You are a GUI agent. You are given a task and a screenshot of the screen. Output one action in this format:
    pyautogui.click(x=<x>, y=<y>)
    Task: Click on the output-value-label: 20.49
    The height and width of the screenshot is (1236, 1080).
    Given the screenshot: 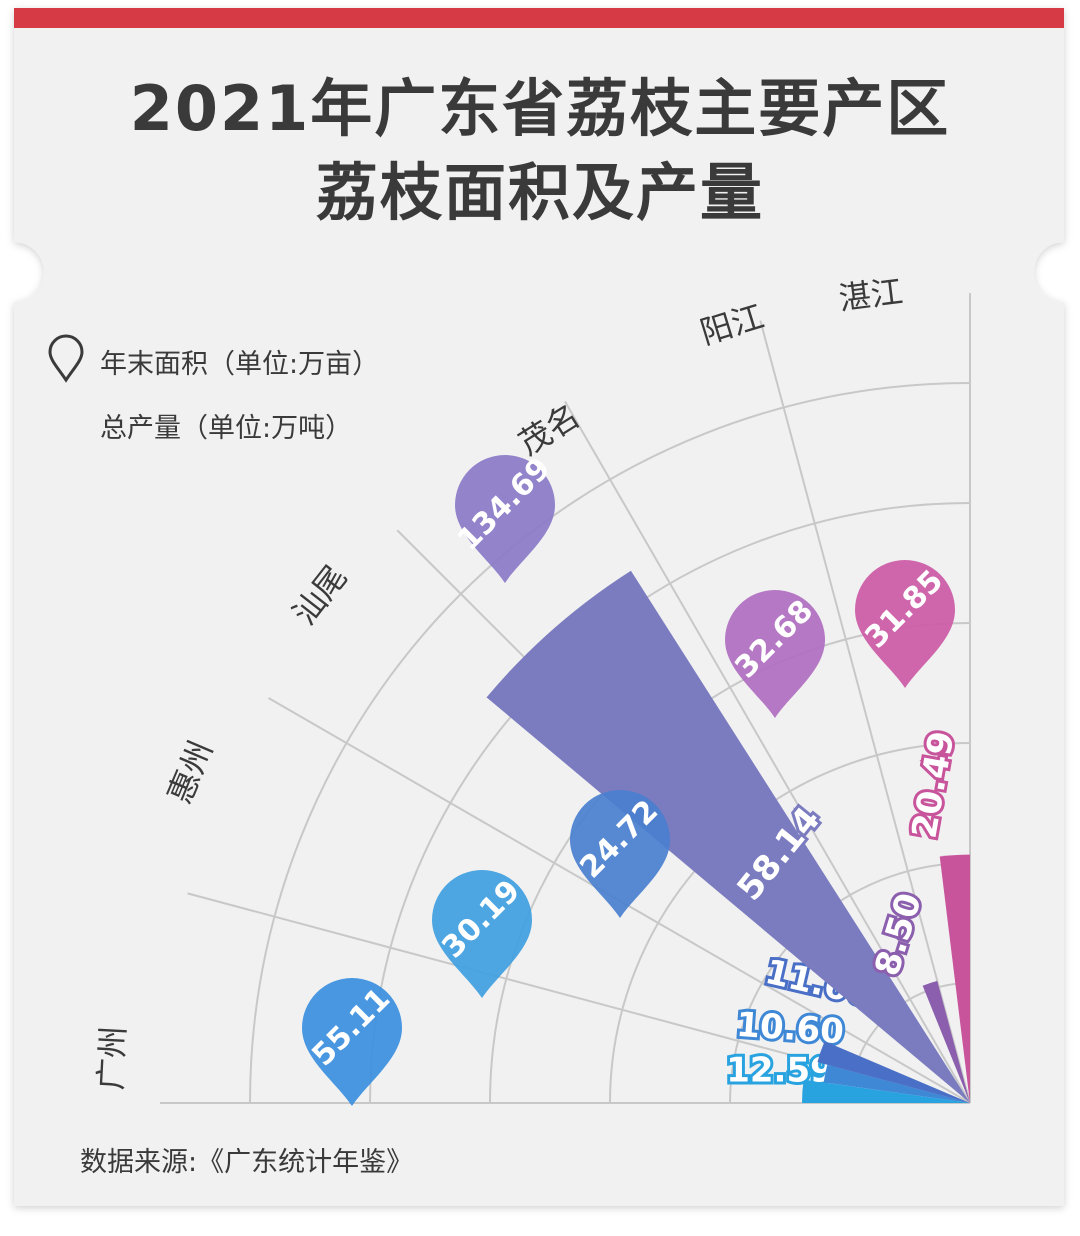 What is the action you would take?
    pyautogui.click(x=933, y=784)
    